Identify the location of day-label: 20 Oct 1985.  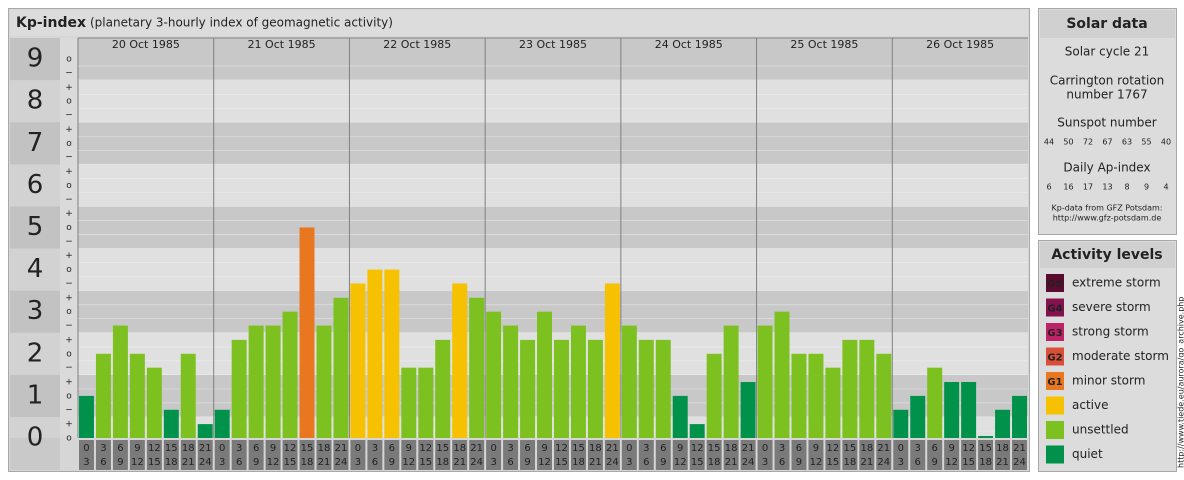
(146, 44).